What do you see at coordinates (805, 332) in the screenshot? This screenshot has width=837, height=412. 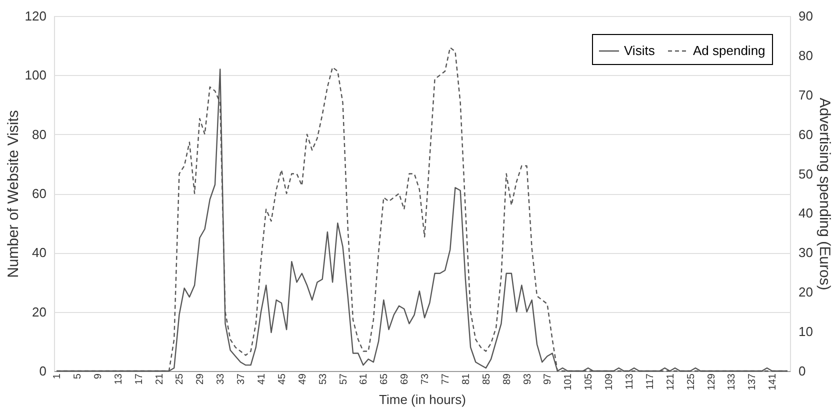 I see `y2-tick-label: 10` at bounding box center [805, 332].